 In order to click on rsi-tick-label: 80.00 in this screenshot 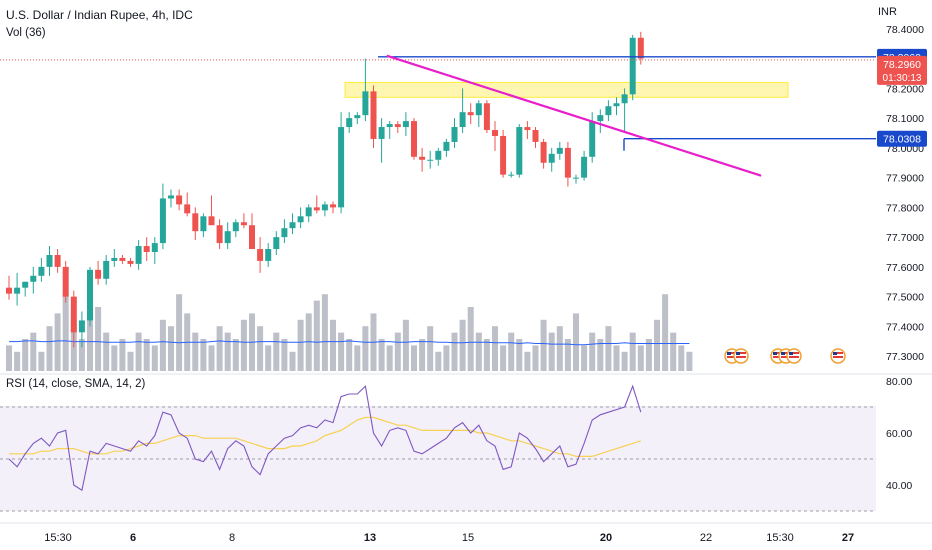, I will do `click(899, 382)`.